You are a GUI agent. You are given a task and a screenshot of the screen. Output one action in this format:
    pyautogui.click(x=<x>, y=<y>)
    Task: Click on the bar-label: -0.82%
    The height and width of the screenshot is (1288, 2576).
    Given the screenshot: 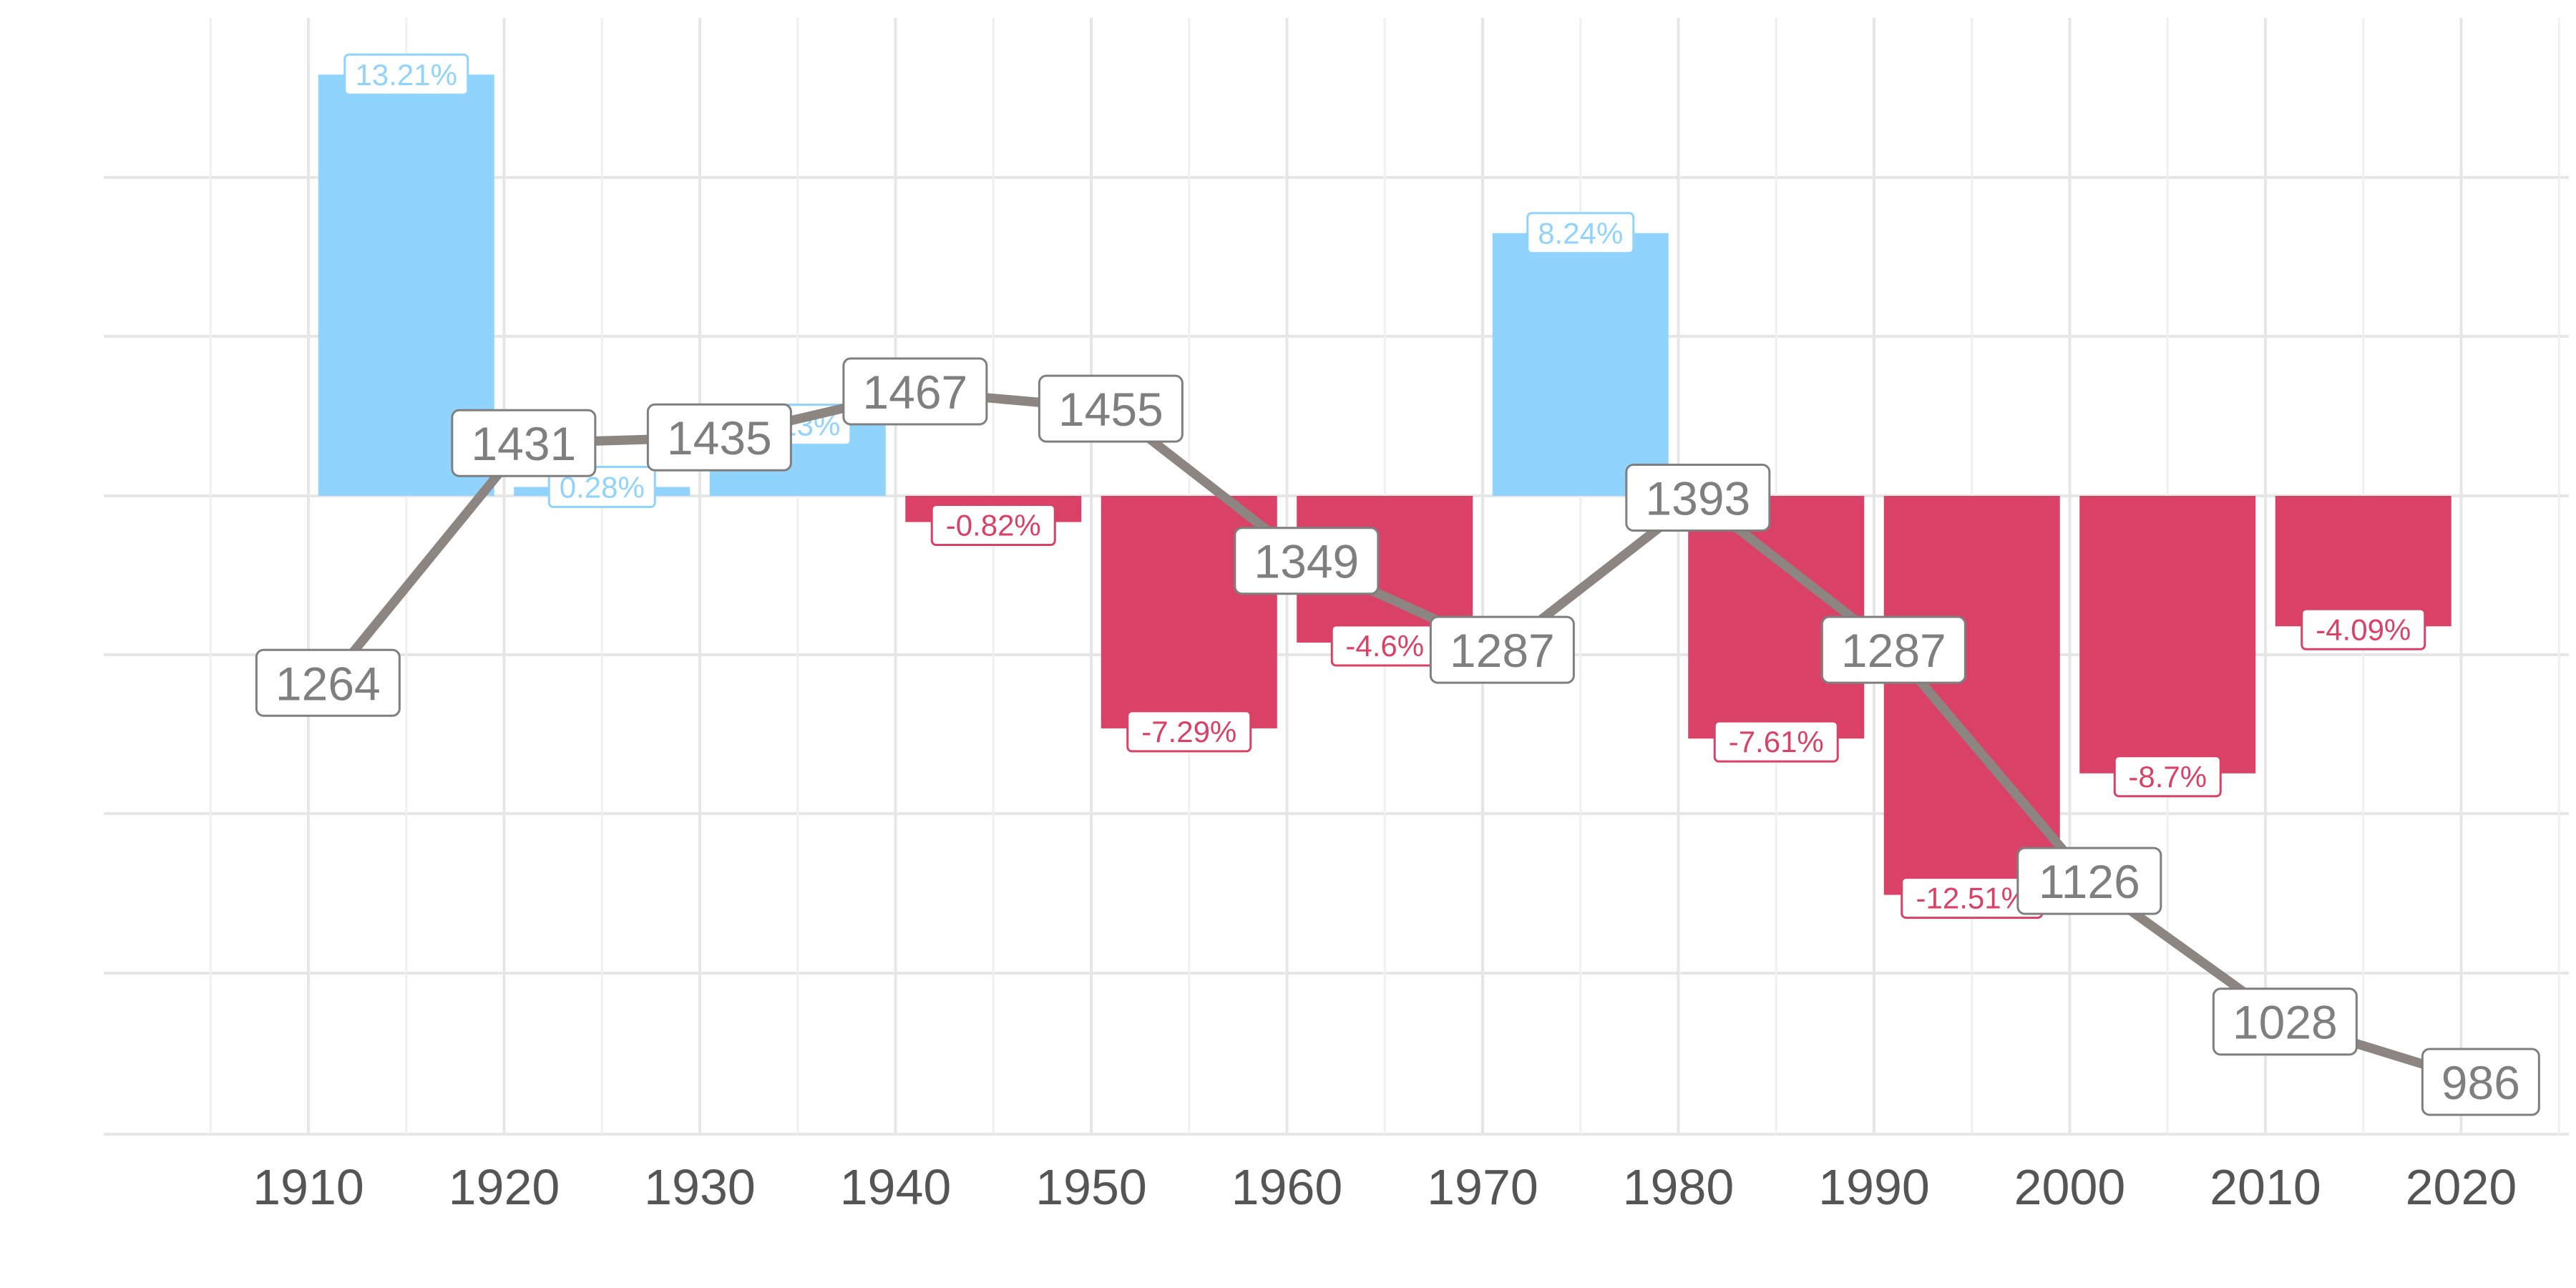 What is the action you would take?
    pyautogui.click(x=993, y=525)
    